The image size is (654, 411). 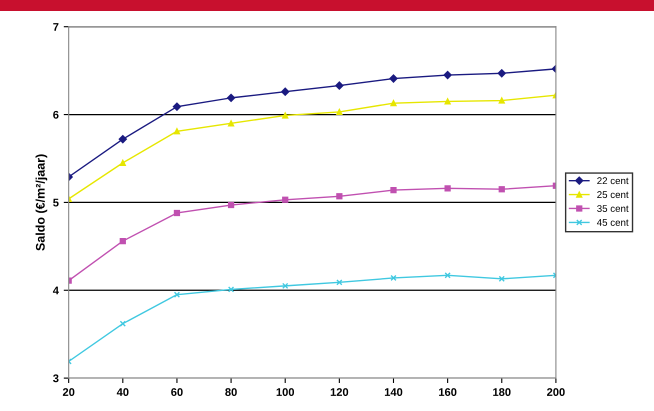 I want to click on legend-label: 35 cent, so click(x=613, y=208).